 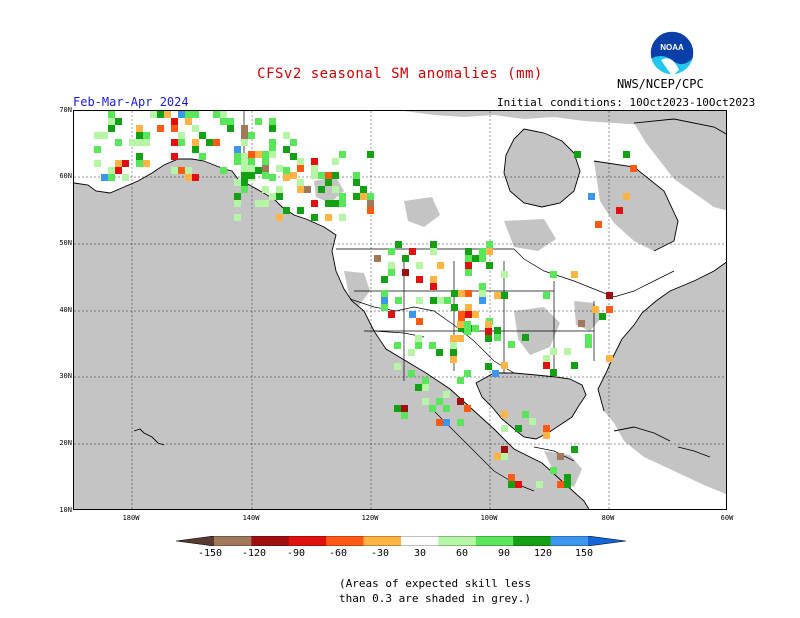 What do you see at coordinates (370, 518) in the screenshot?
I see `lon-label-120w: 120W` at bounding box center [370, 518].